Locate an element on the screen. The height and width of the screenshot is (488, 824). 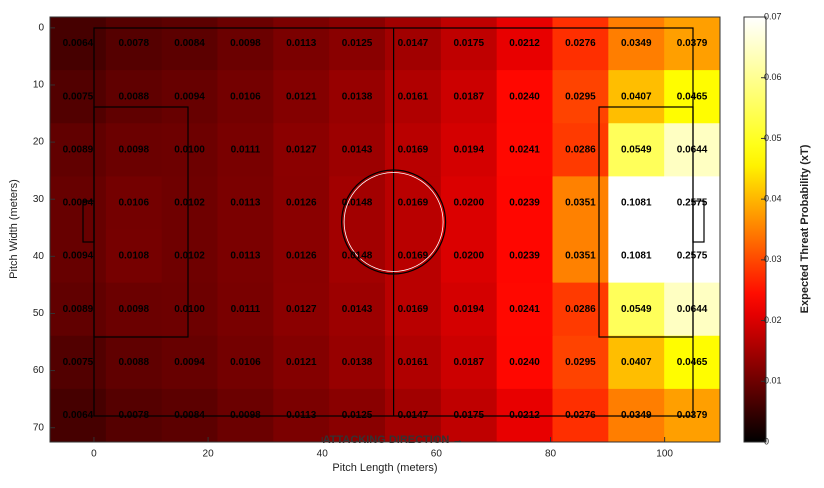
cell-label: 0.0349 is located at coordinates (636, 43).